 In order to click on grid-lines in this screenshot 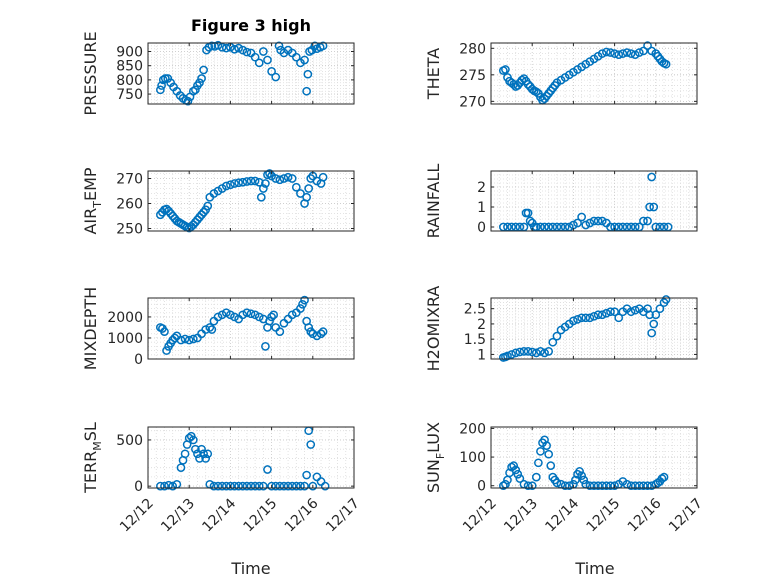, I will do `click(594, 201)`.